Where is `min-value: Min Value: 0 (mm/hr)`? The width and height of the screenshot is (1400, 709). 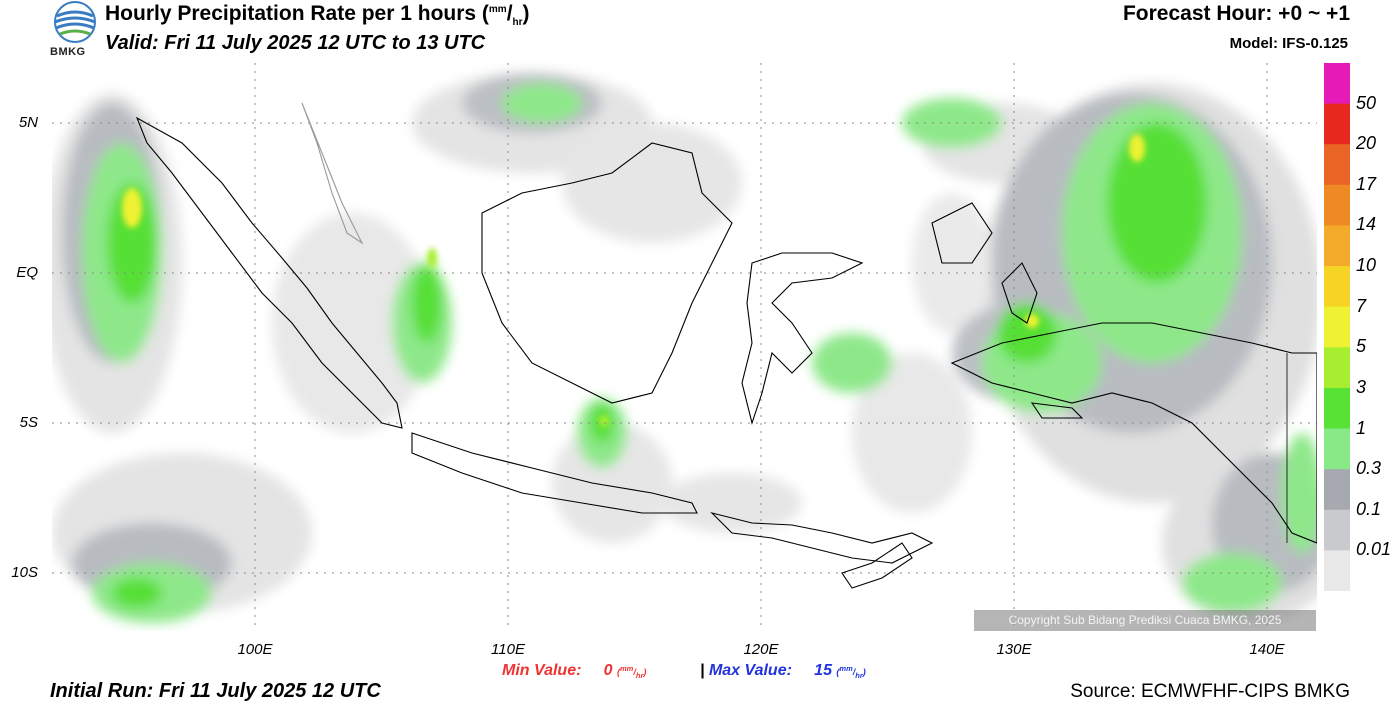
min-value: Min Value: 0 (mm/hr) is located at coordinates (574, 671).